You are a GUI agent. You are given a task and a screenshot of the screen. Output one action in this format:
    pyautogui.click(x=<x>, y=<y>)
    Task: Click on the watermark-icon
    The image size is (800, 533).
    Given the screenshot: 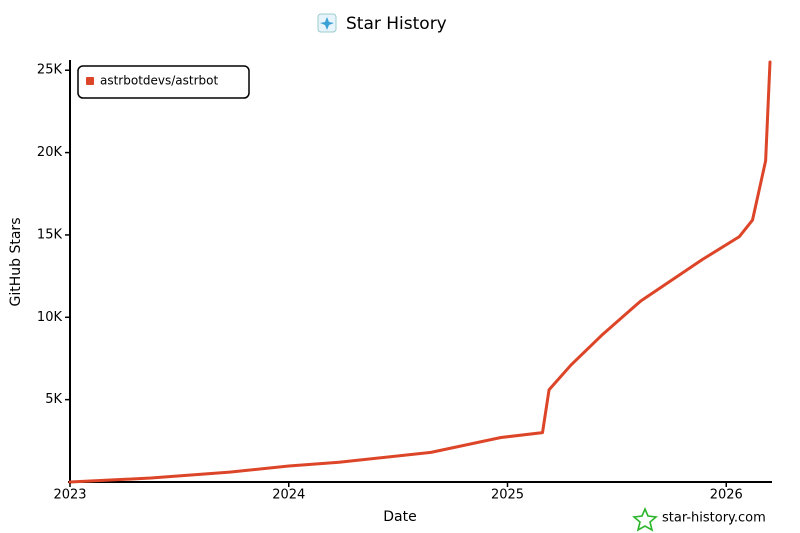 What is the action you would take?
    pyautogui.click(x=645, y=519)
    